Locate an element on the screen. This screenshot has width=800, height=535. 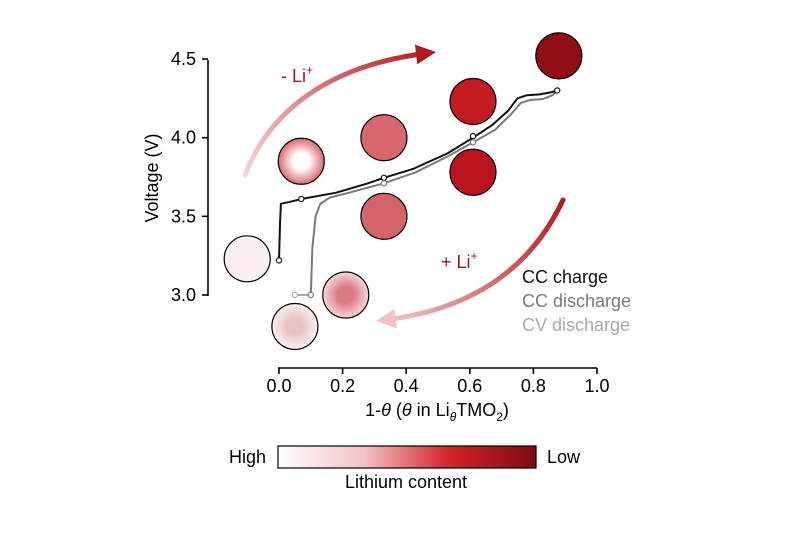
lithiation-arrow is located at coordinates (471, 263).